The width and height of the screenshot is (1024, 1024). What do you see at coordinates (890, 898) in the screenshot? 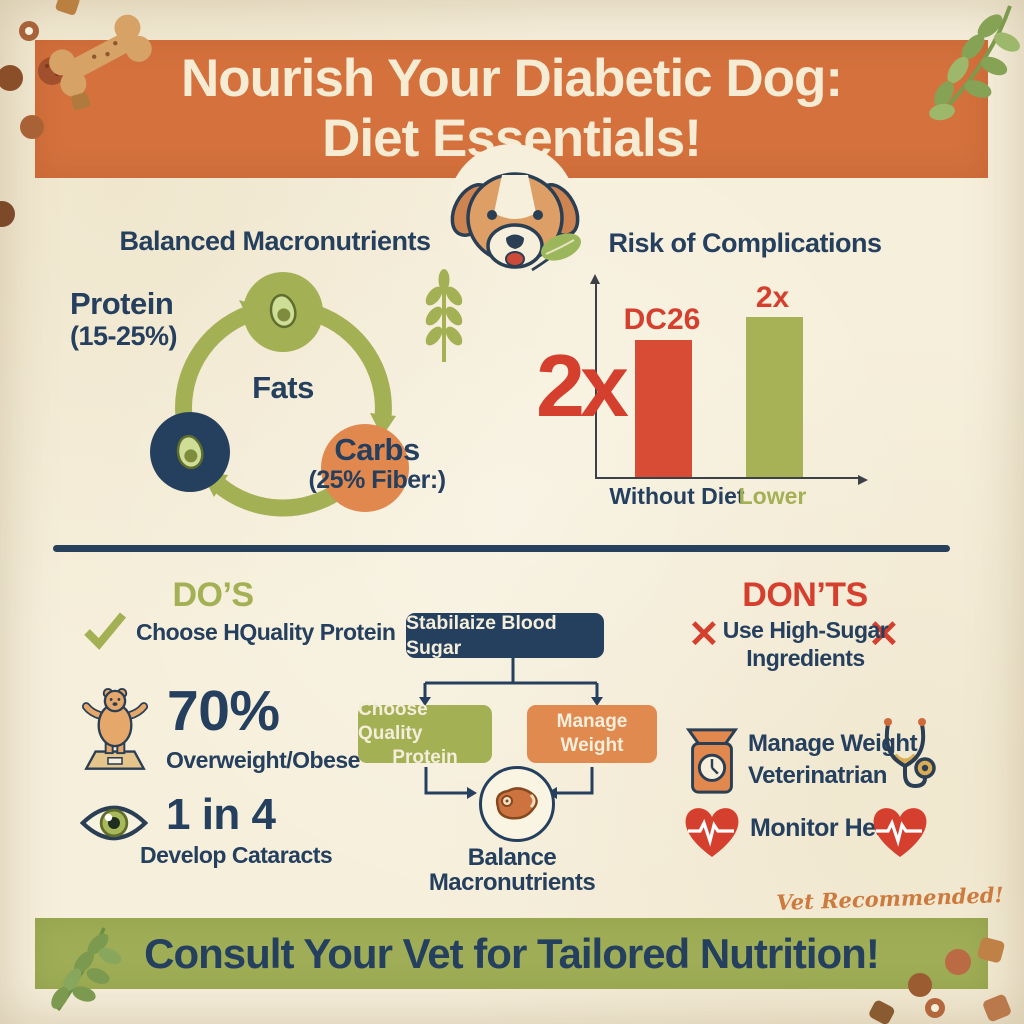
I see `vet-recommended-note: Vet Recommended!` at bounding box center [890, 898].